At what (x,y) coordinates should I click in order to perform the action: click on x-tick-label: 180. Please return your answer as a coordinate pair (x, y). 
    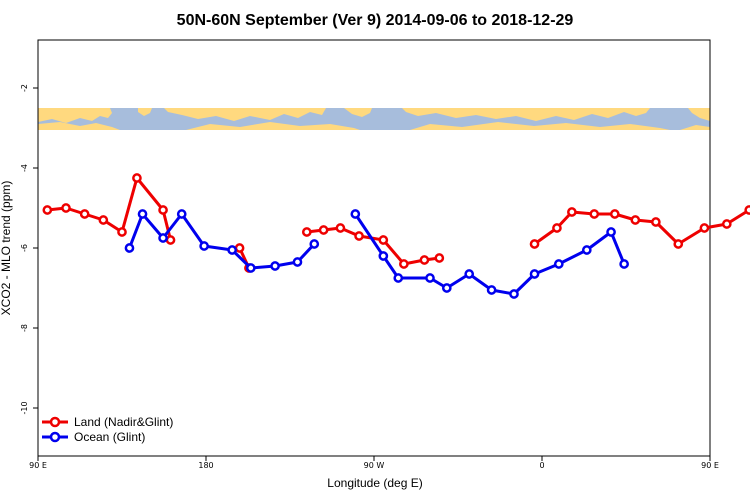
    Looking at the image, I should click on (205, 465).